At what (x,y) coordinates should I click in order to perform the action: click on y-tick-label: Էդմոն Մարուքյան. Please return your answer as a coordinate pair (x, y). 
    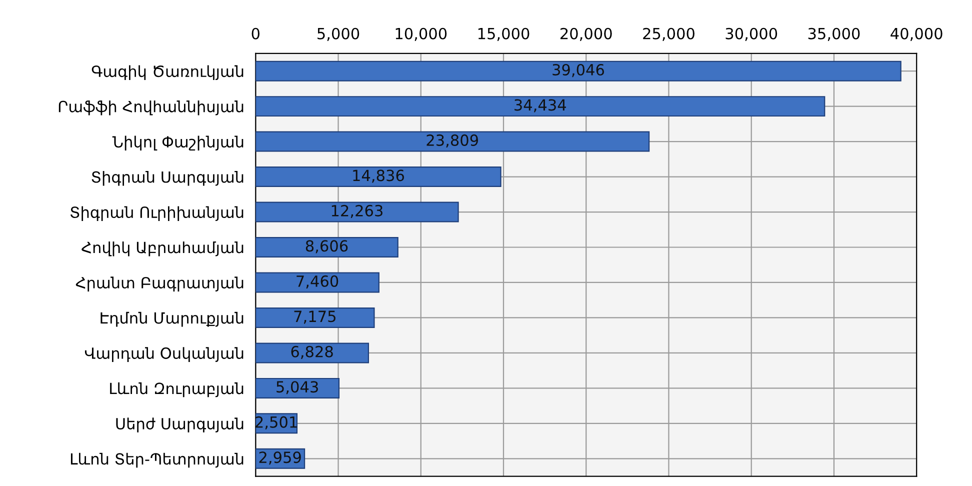
    Looking at the image, I should click on (172, 319).